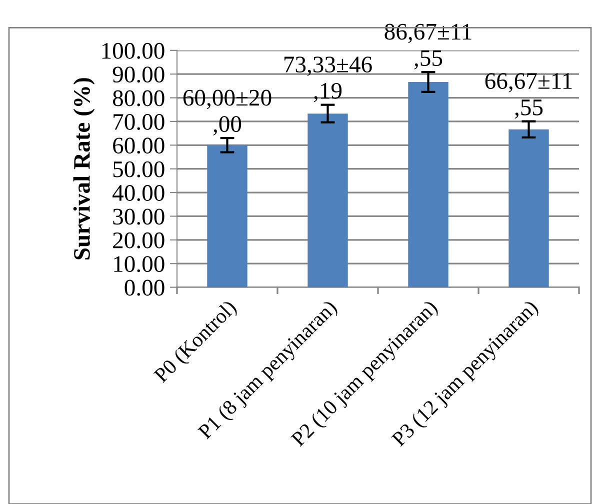 Image resolution: width=600 pixels, height=504 pixels. I want to click on data-label: 86,67±11 ,55, so click(428, 47).